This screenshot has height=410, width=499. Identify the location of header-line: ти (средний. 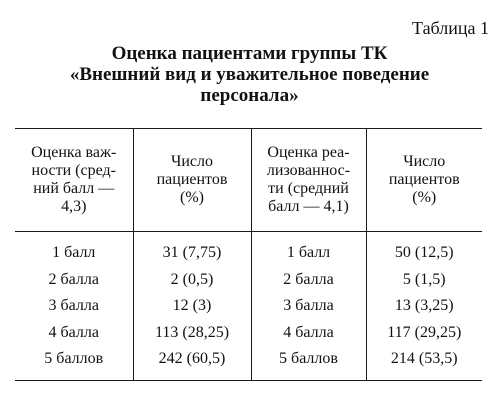
(308, 188).